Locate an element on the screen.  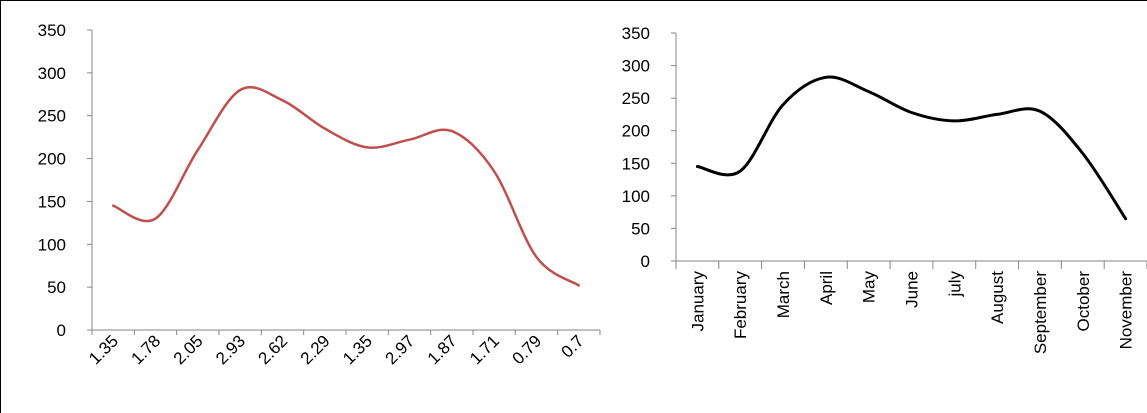
x-tick-label: 2.05 is located at coordinates (188, 349).